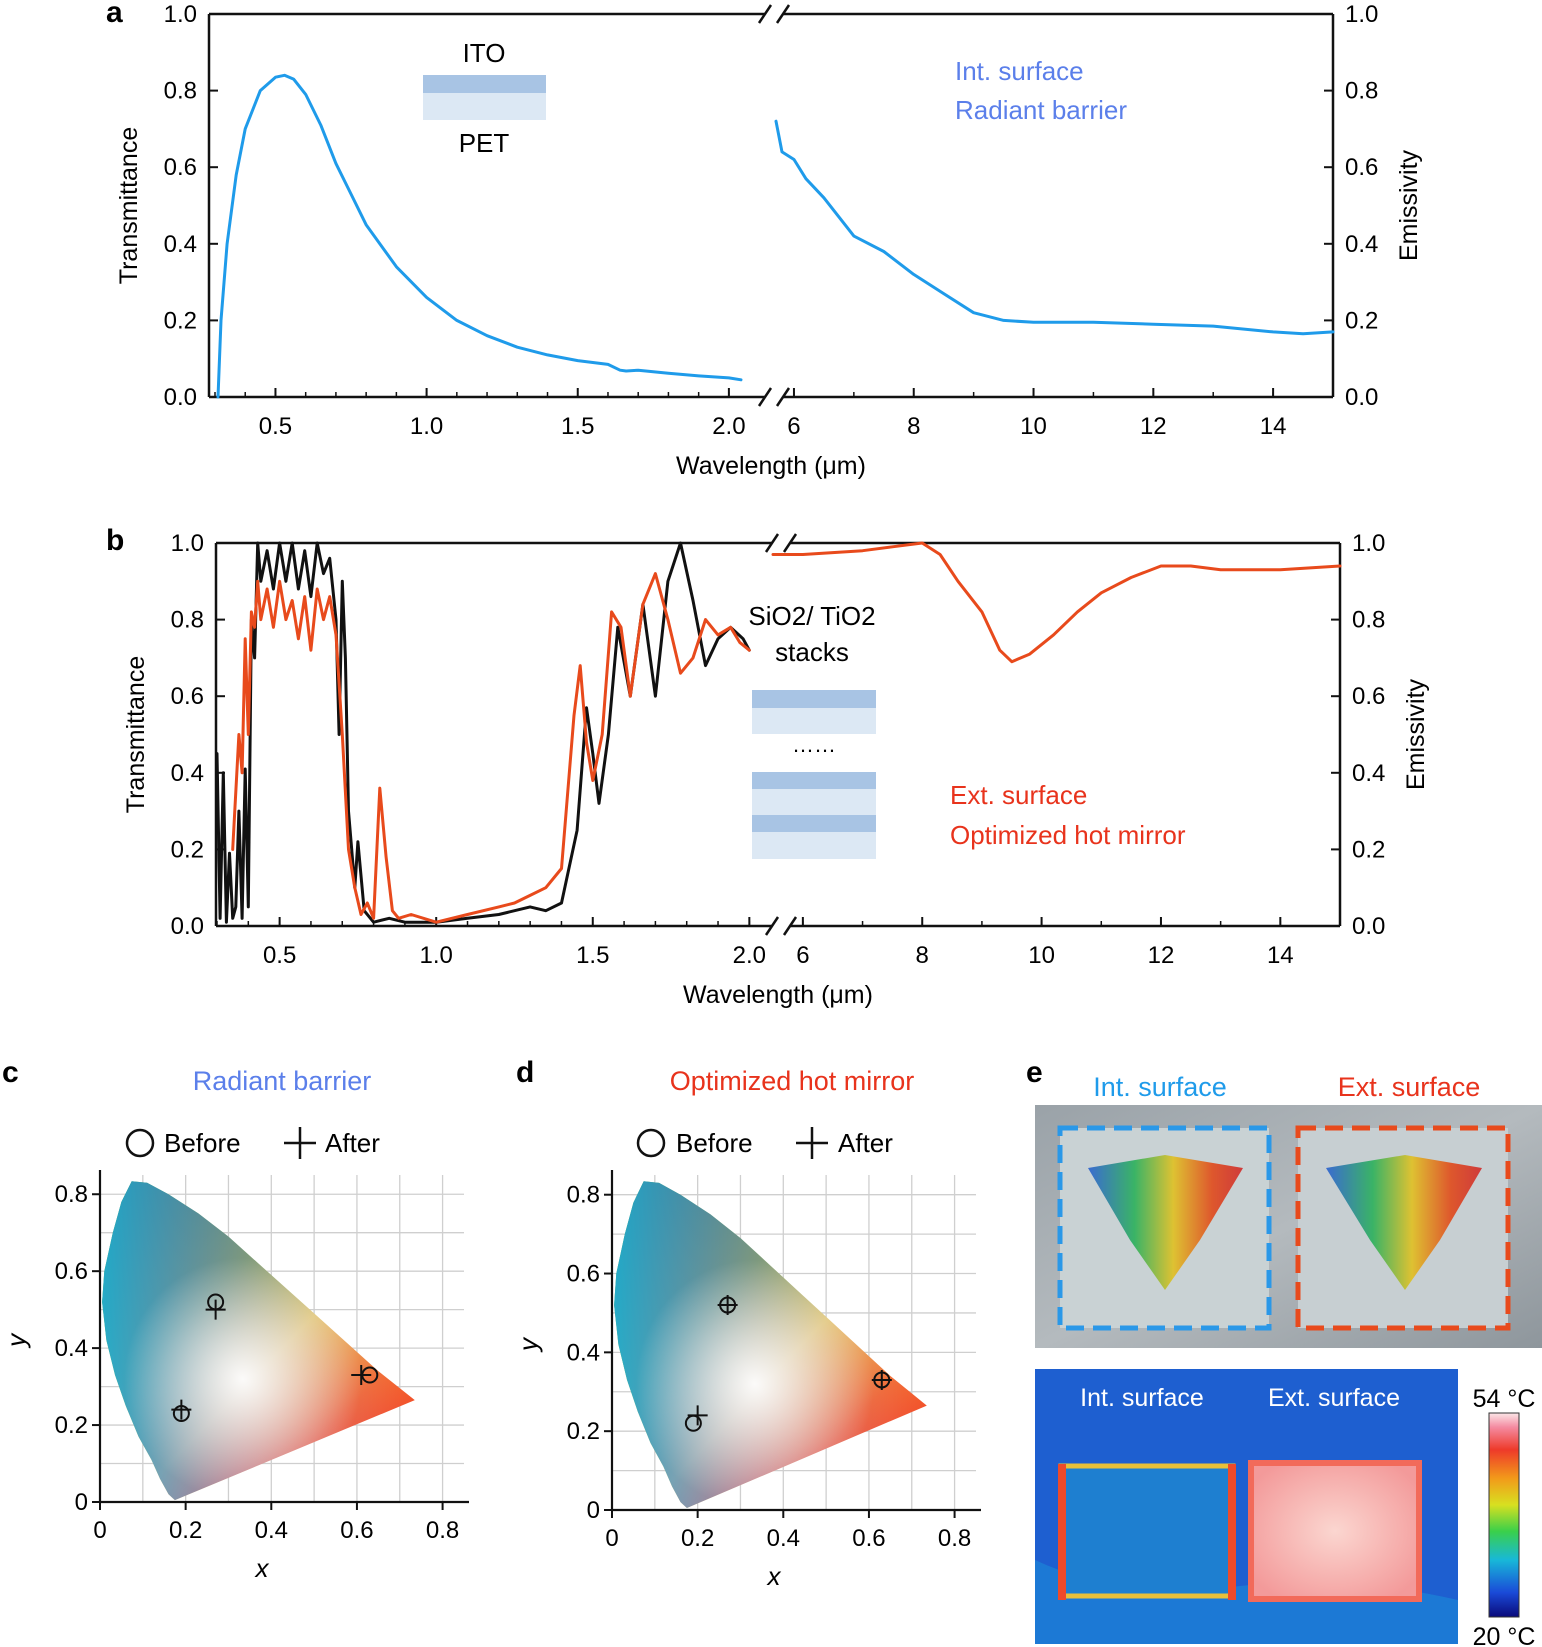 This screenshot has width=1542, height=1647. What do you see at coordinates (484, 98) in the screenshot?
I see `panel-a-inset: ITO PET` at bounding box center [484, 98].